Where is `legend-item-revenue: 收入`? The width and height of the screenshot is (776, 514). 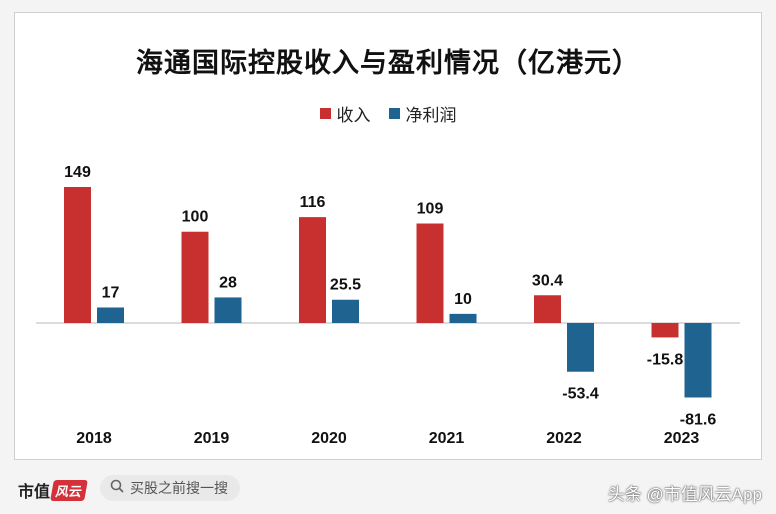 legend-item-revenue: 收入 is located at coordinates (345, 113).